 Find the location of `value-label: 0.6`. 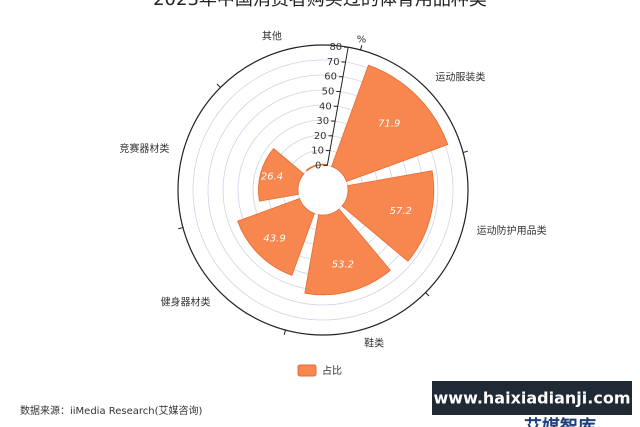

value-label: 0.6 is located at coordinates (315, 161).